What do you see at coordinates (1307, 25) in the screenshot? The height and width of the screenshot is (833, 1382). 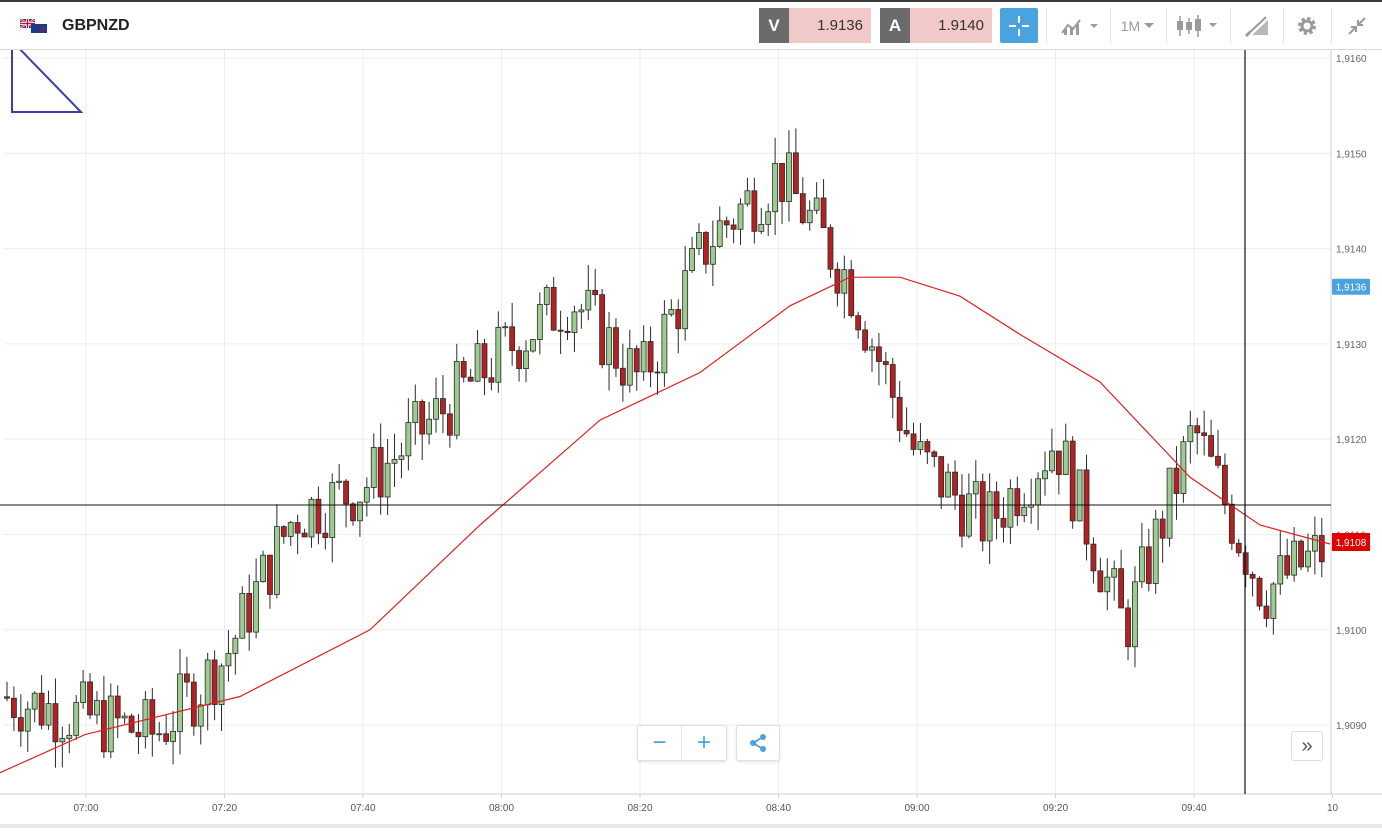 I see `settings-button` at bounding box center [1307, 25].